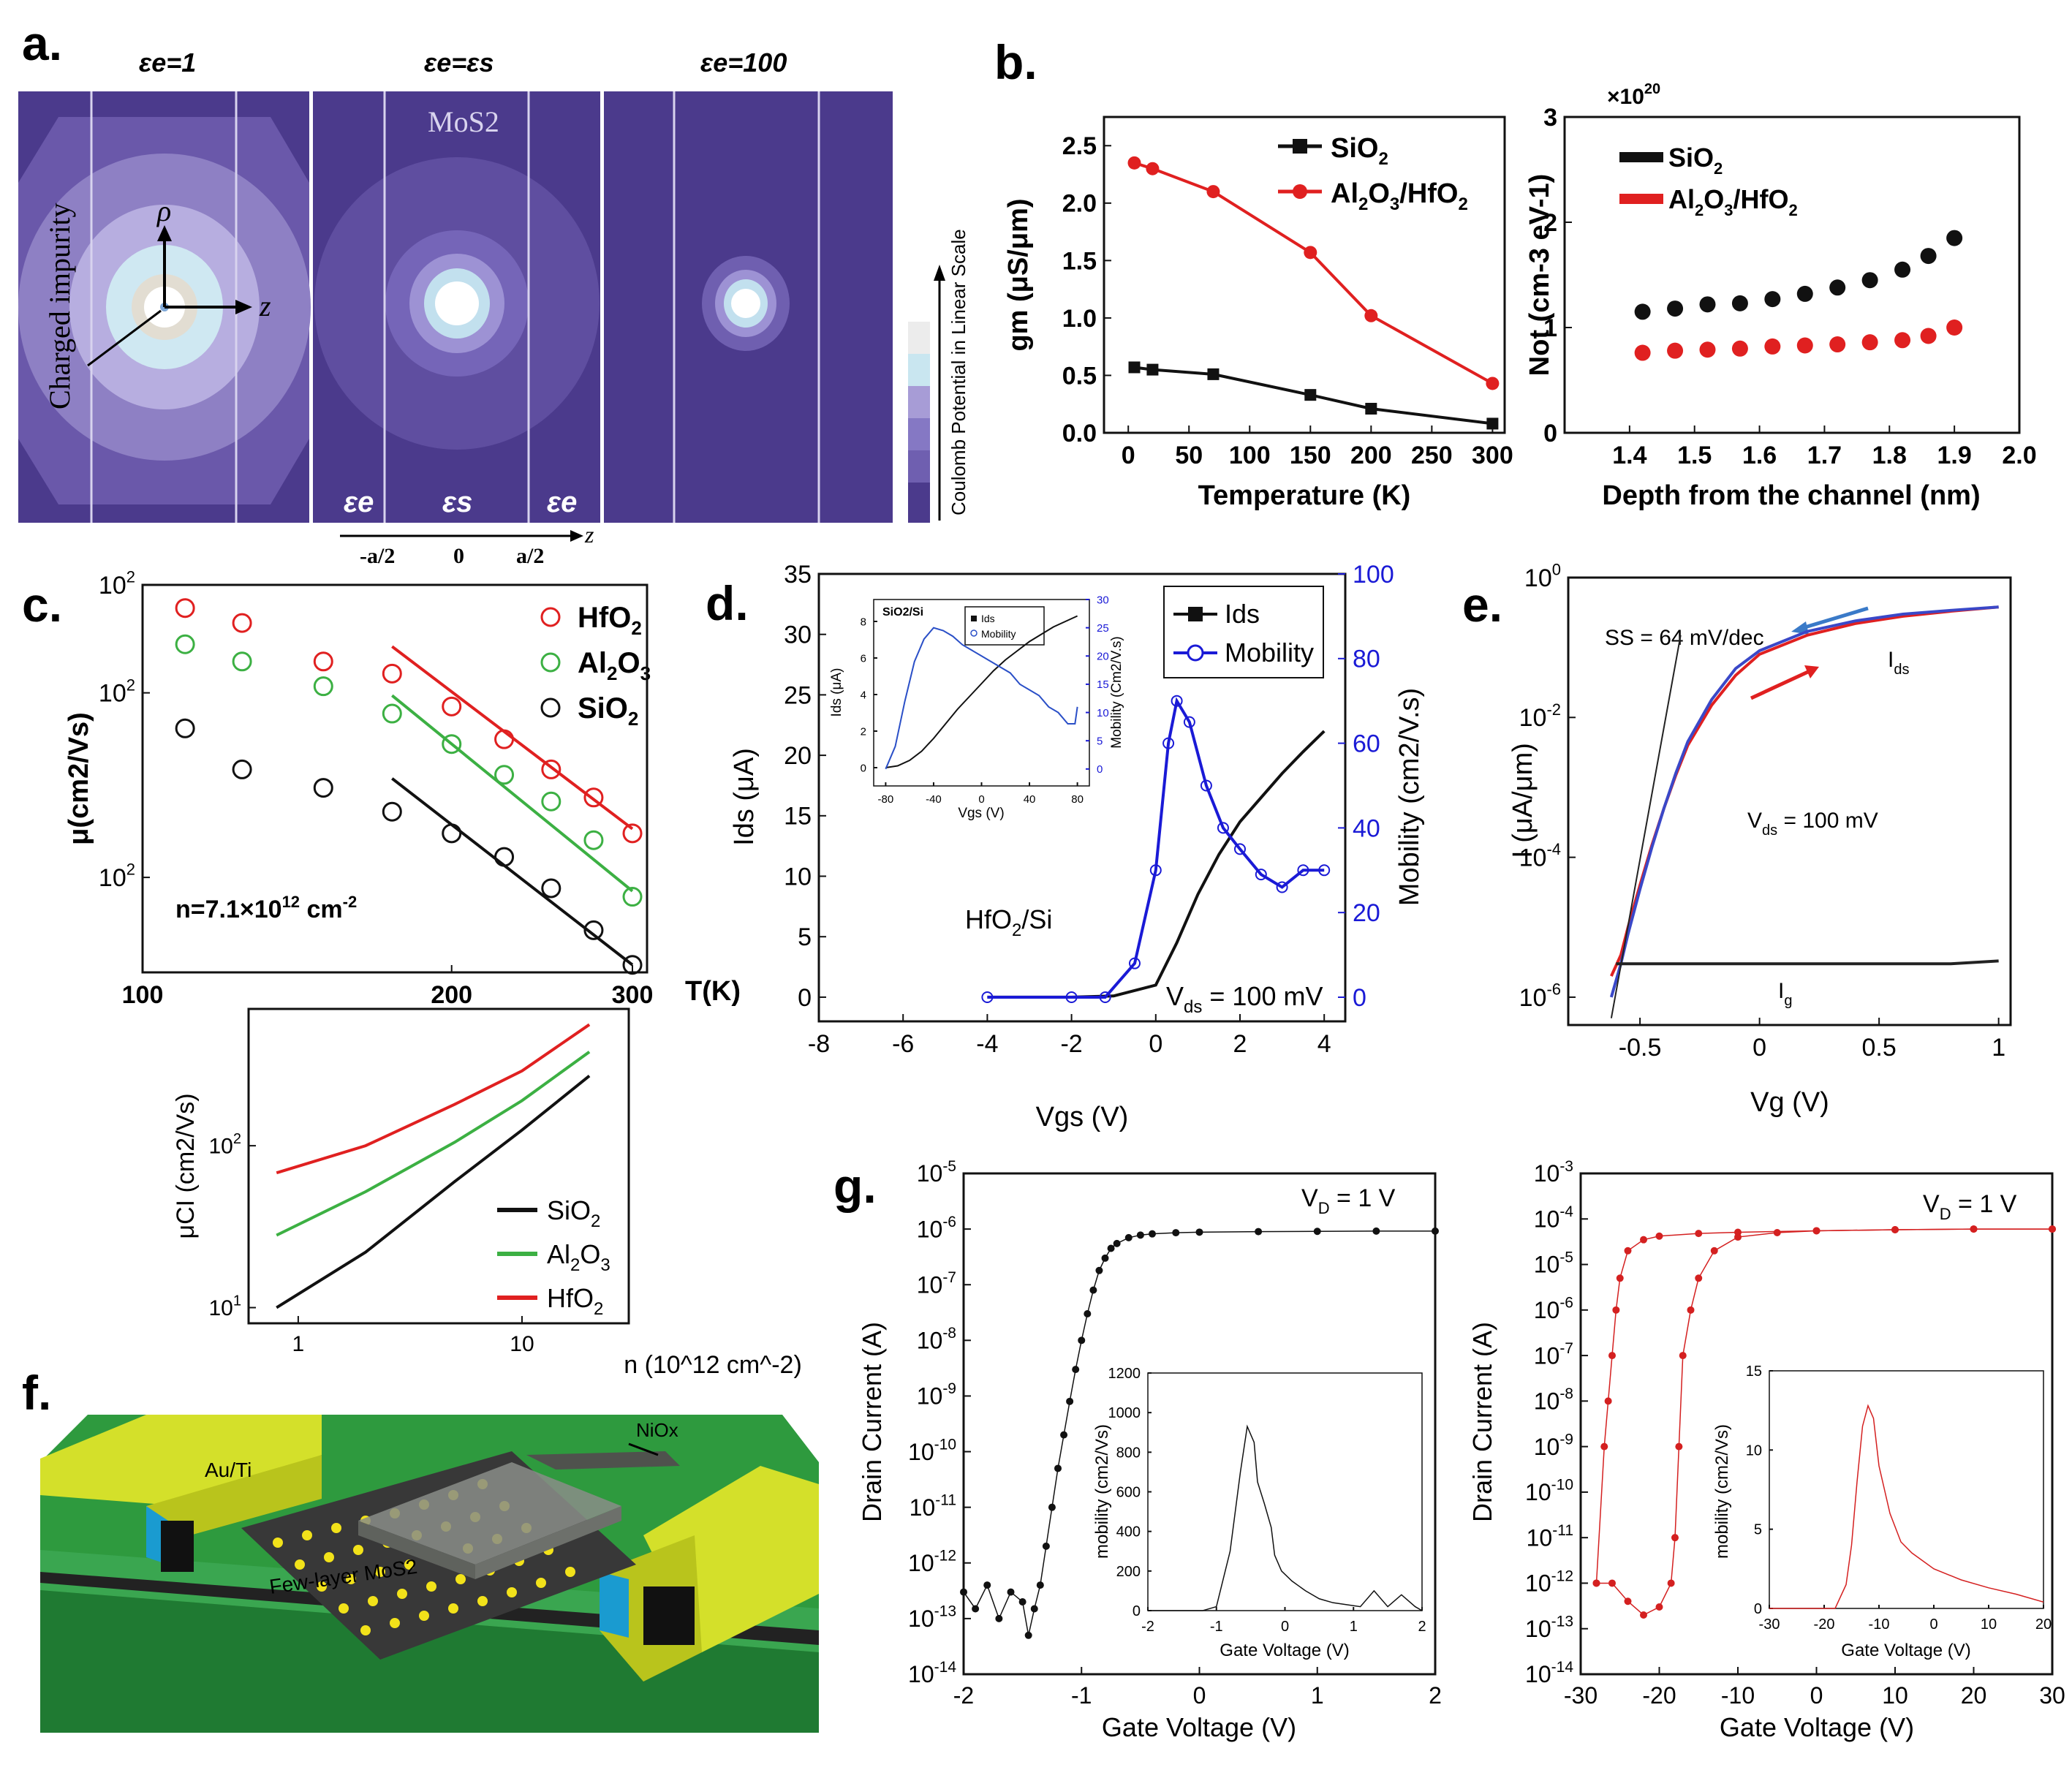 The image size is (2072, 1770). I want to click on e-line, so click(1646, 826).